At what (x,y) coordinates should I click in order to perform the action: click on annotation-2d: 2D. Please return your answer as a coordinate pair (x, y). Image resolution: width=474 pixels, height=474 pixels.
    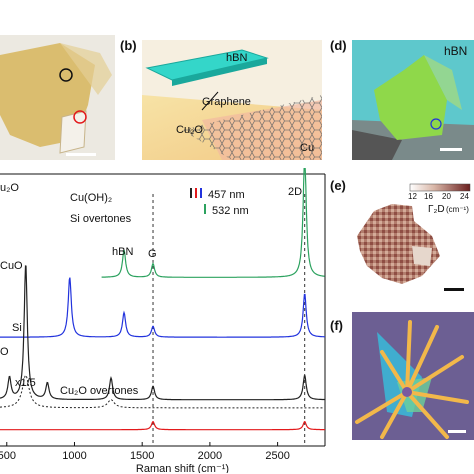
    Looking at the image, I should click on (295, 192).